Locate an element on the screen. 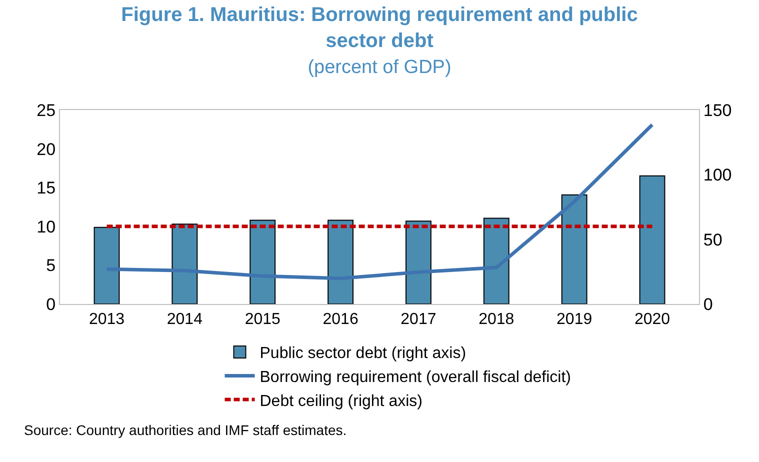 Image resolution: width=759 pixels, height=462 pixels. source-note: Source: Country authorities and IMF staff estimates. is located at coordinates (185, 430).